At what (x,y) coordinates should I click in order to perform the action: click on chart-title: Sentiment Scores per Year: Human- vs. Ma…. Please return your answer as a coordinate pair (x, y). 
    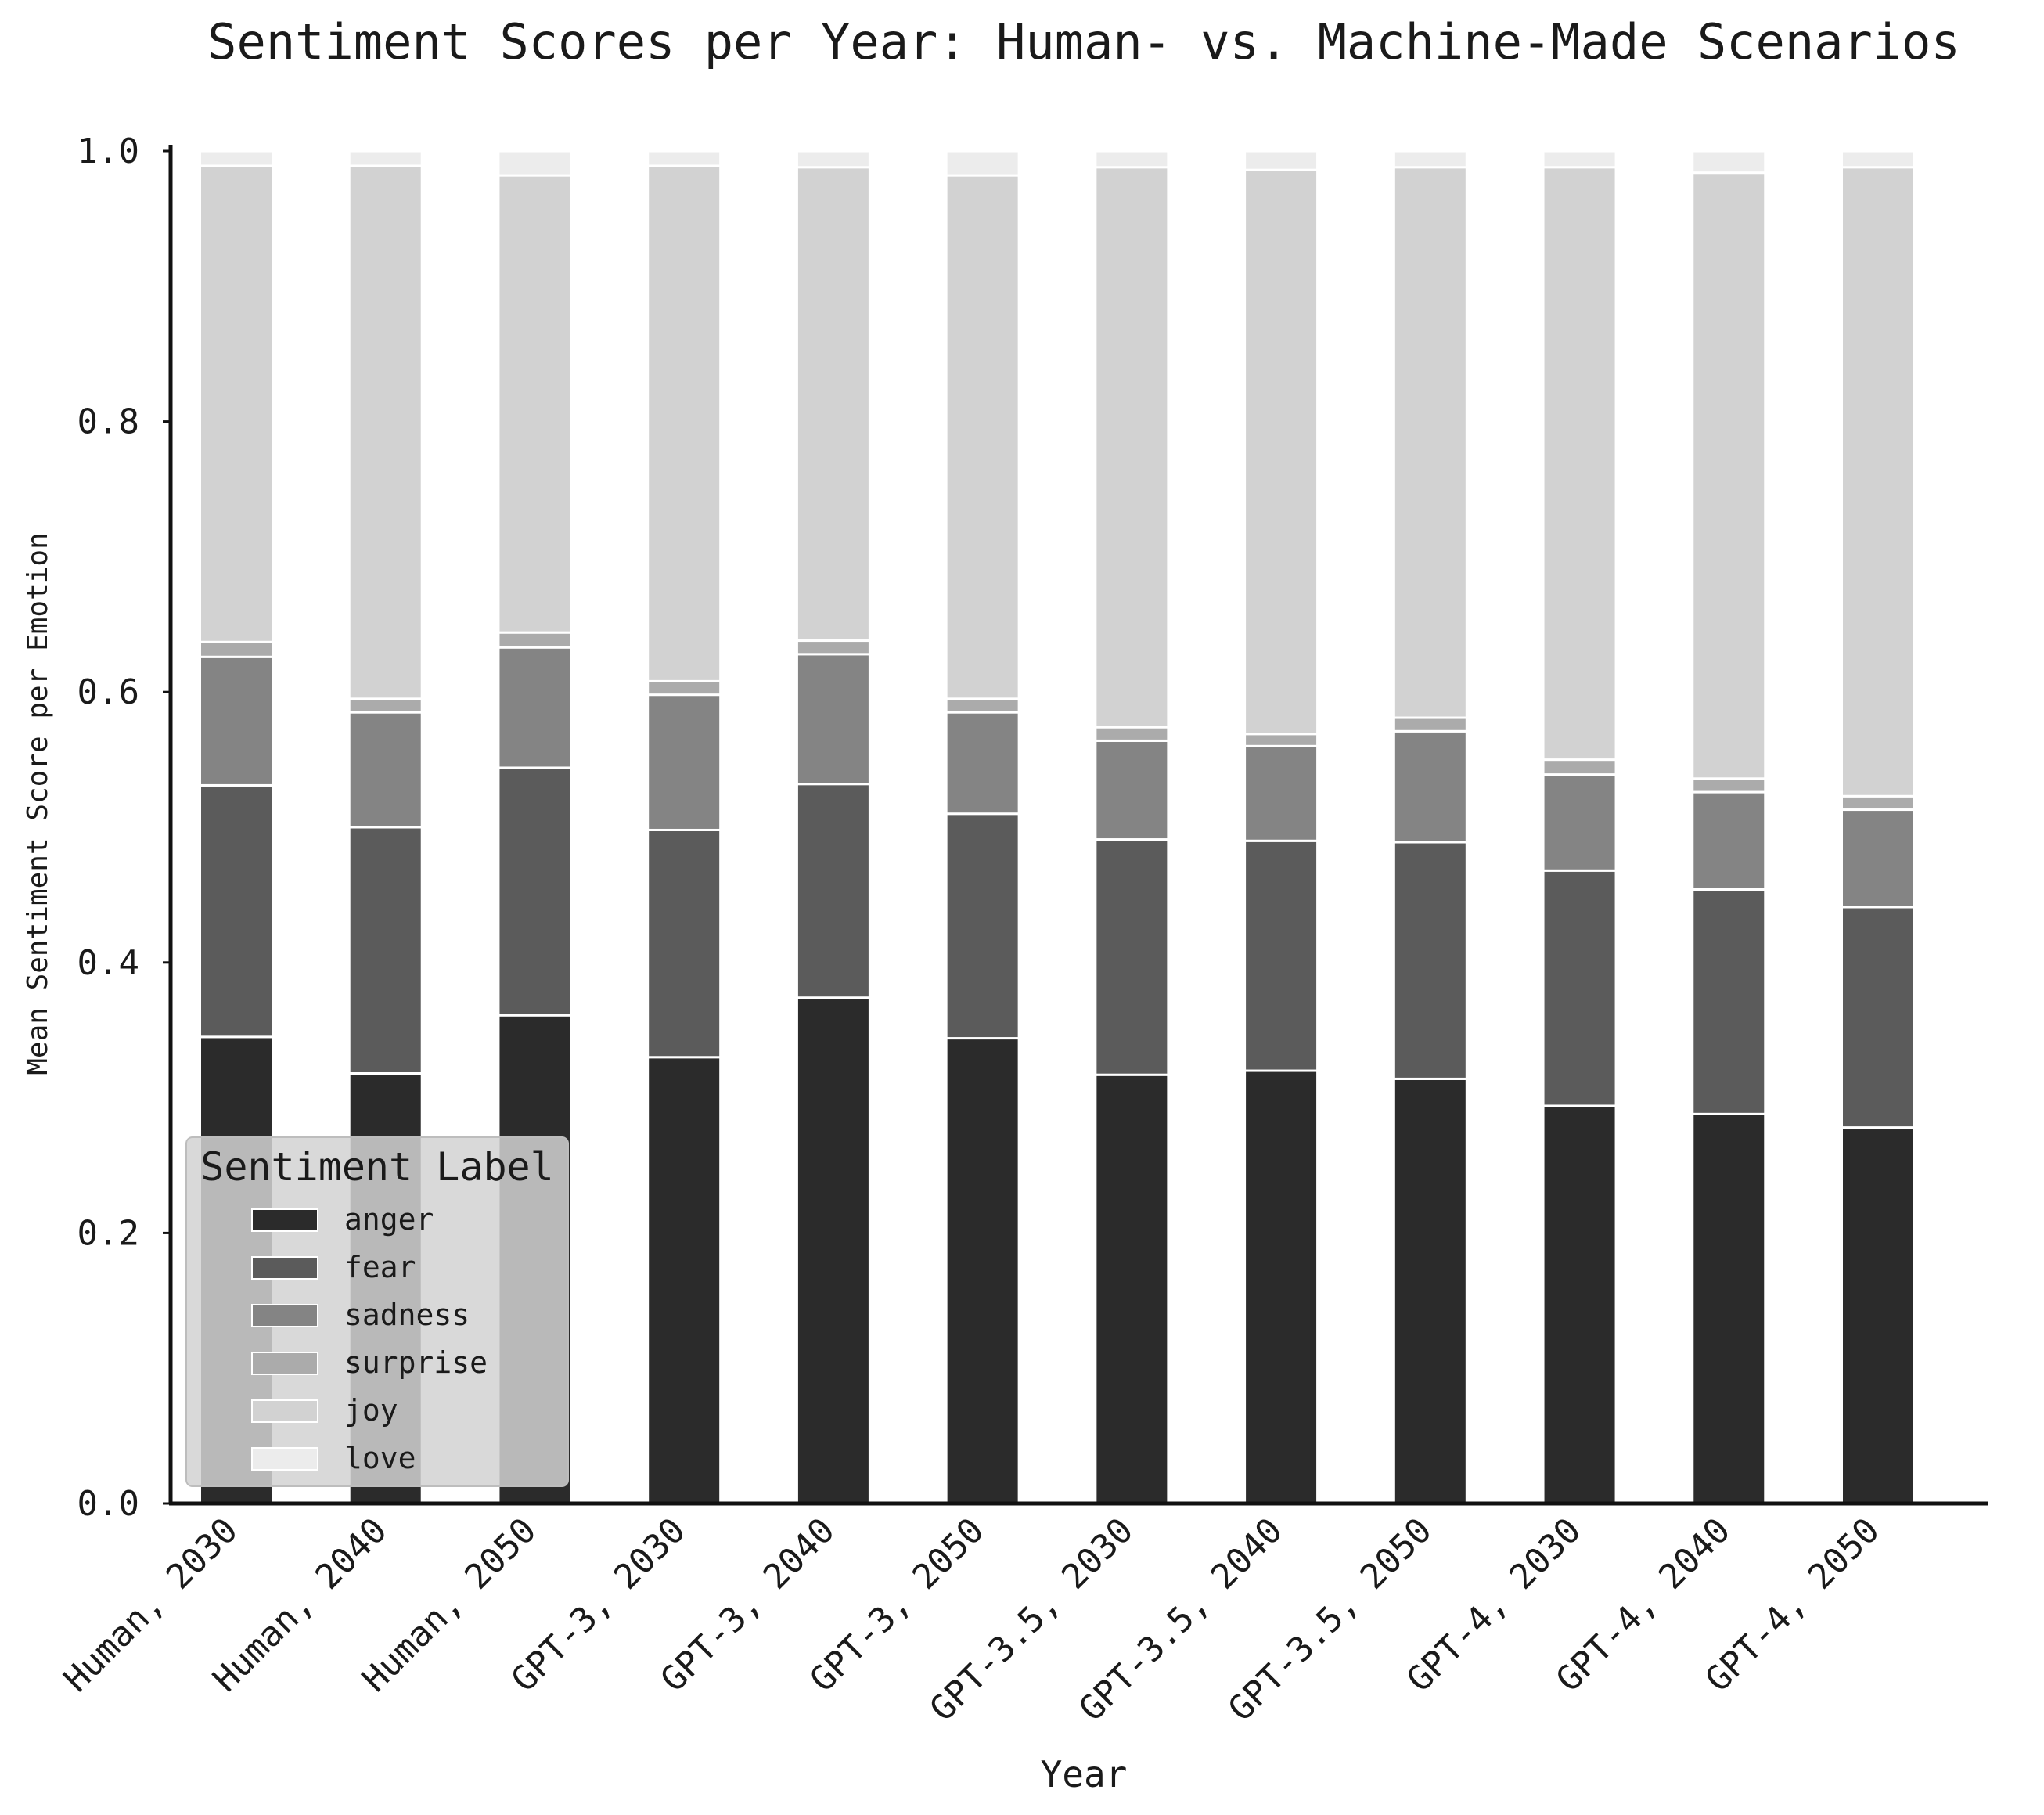
    Looking at the image, I should click on (1083, 41).